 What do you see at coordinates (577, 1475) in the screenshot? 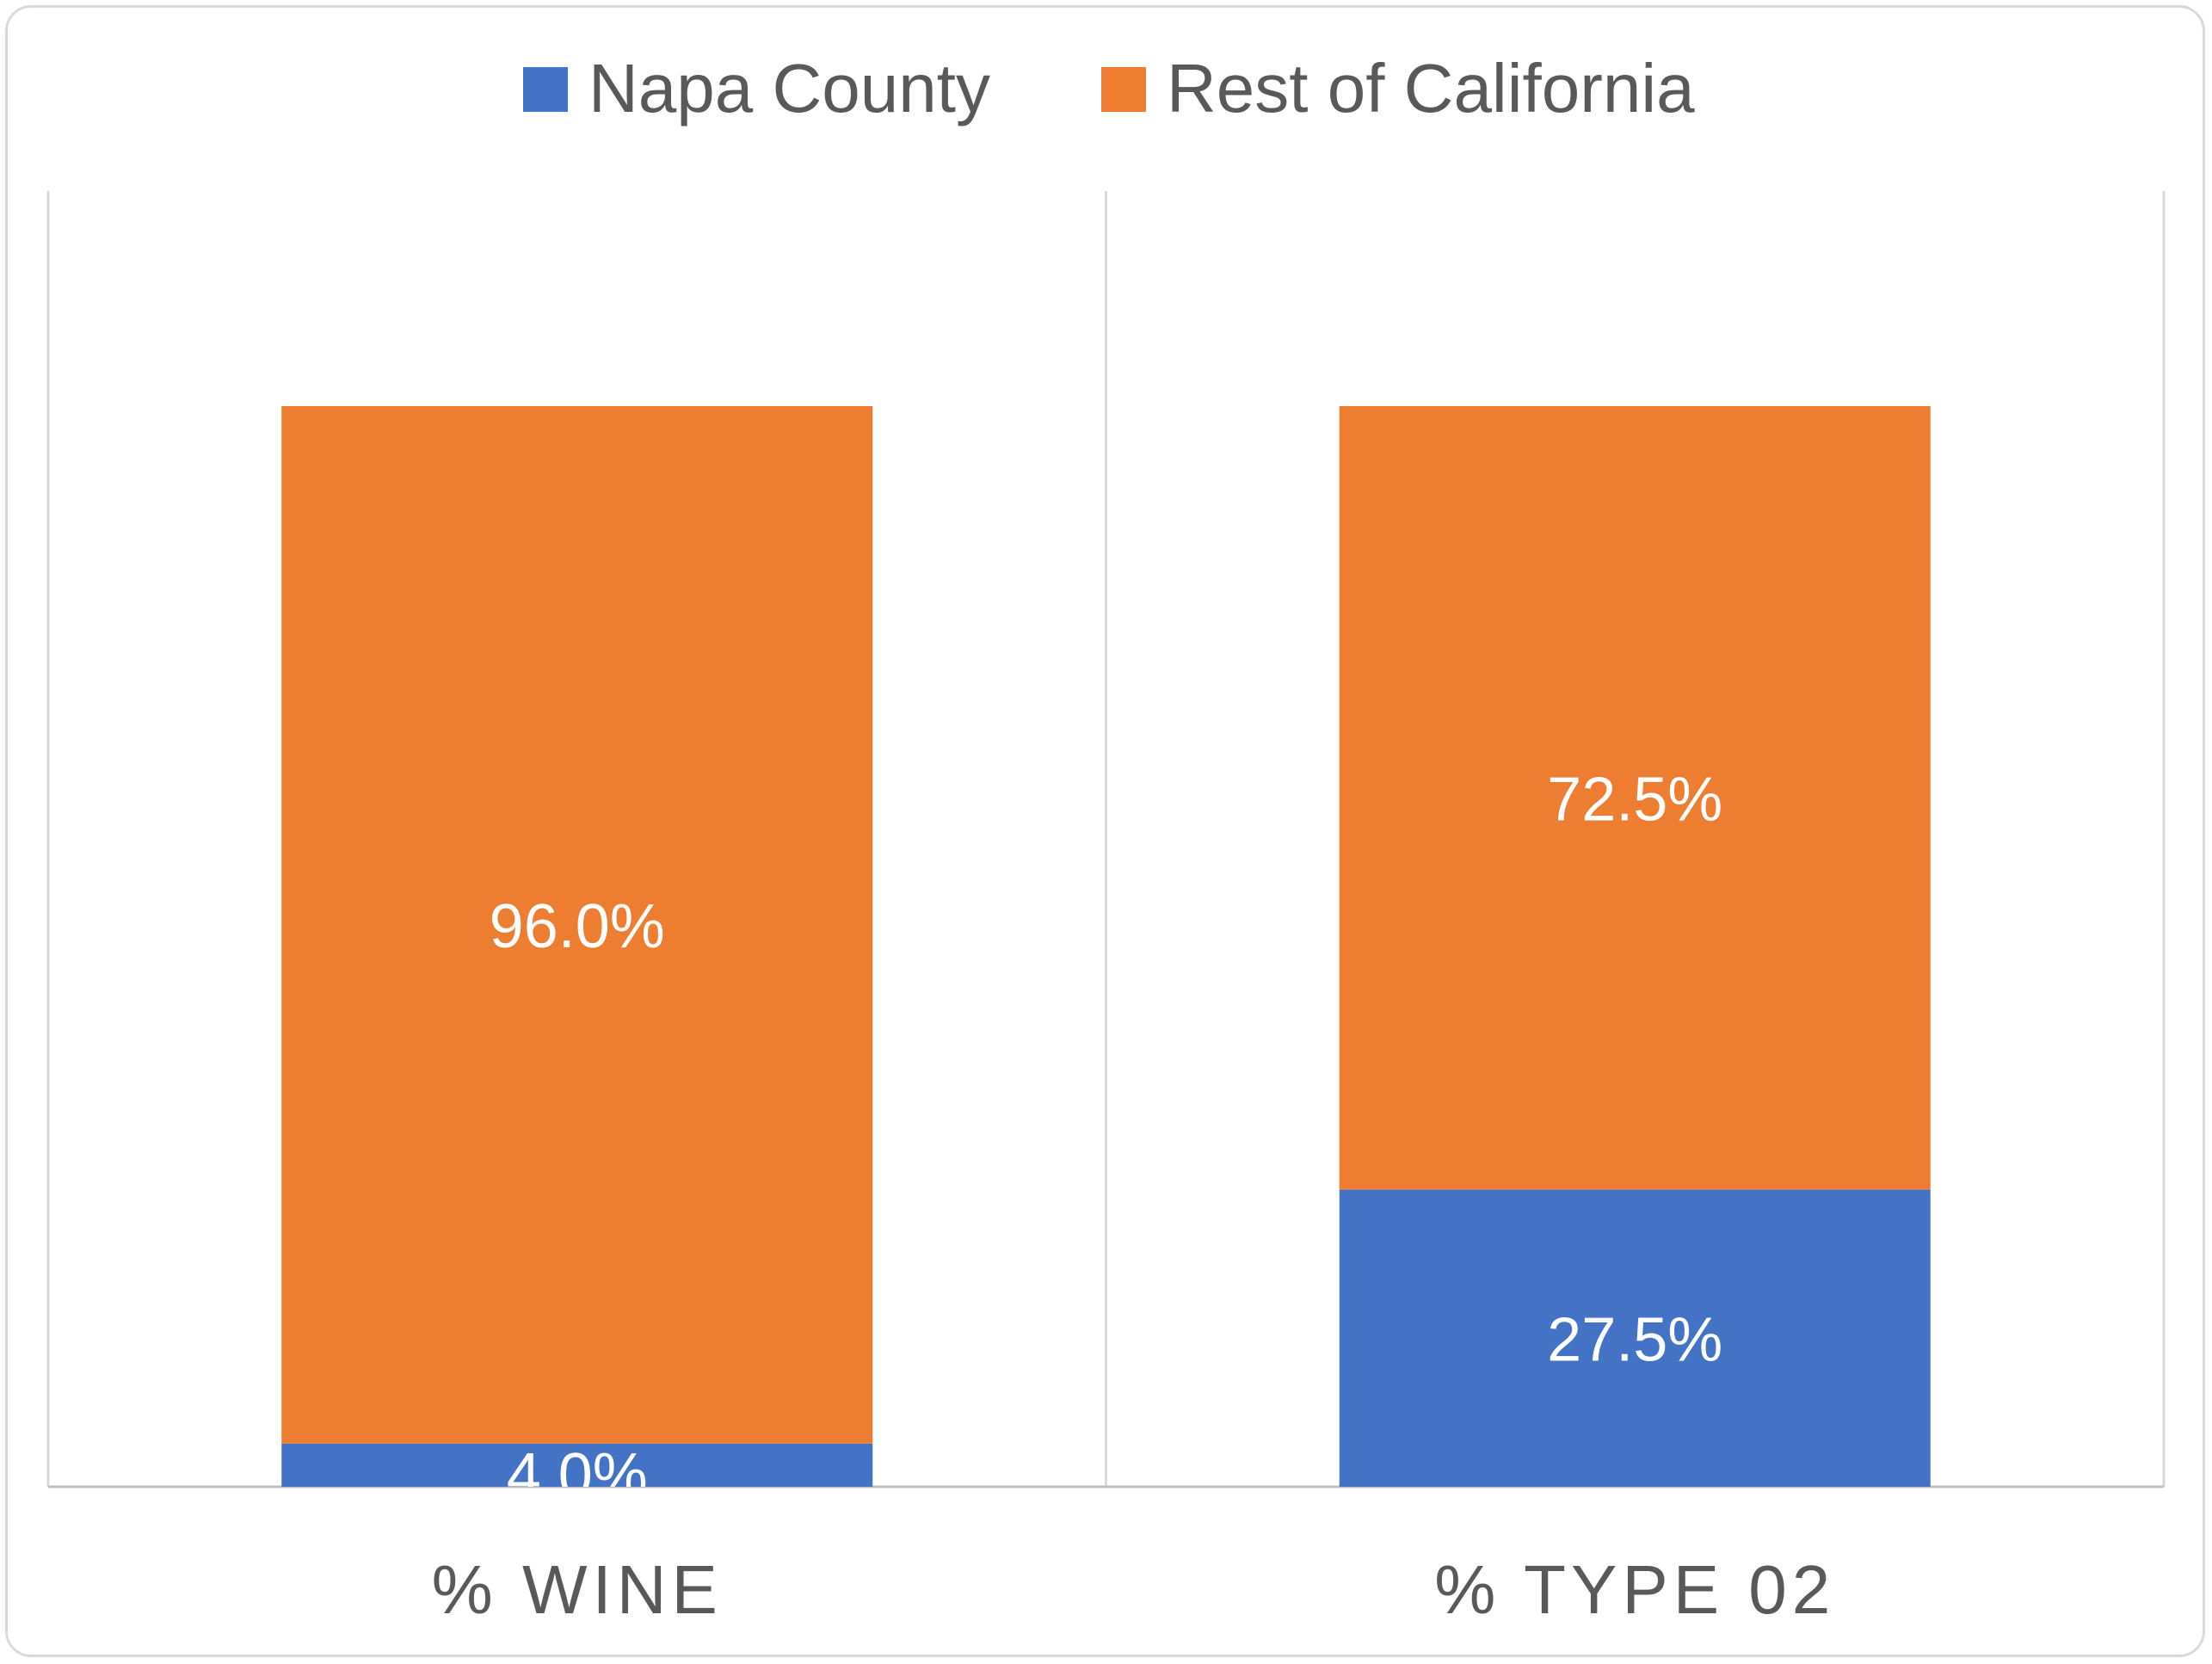
I see `data-label: 4.0%` at bounding box center [577, 1475].